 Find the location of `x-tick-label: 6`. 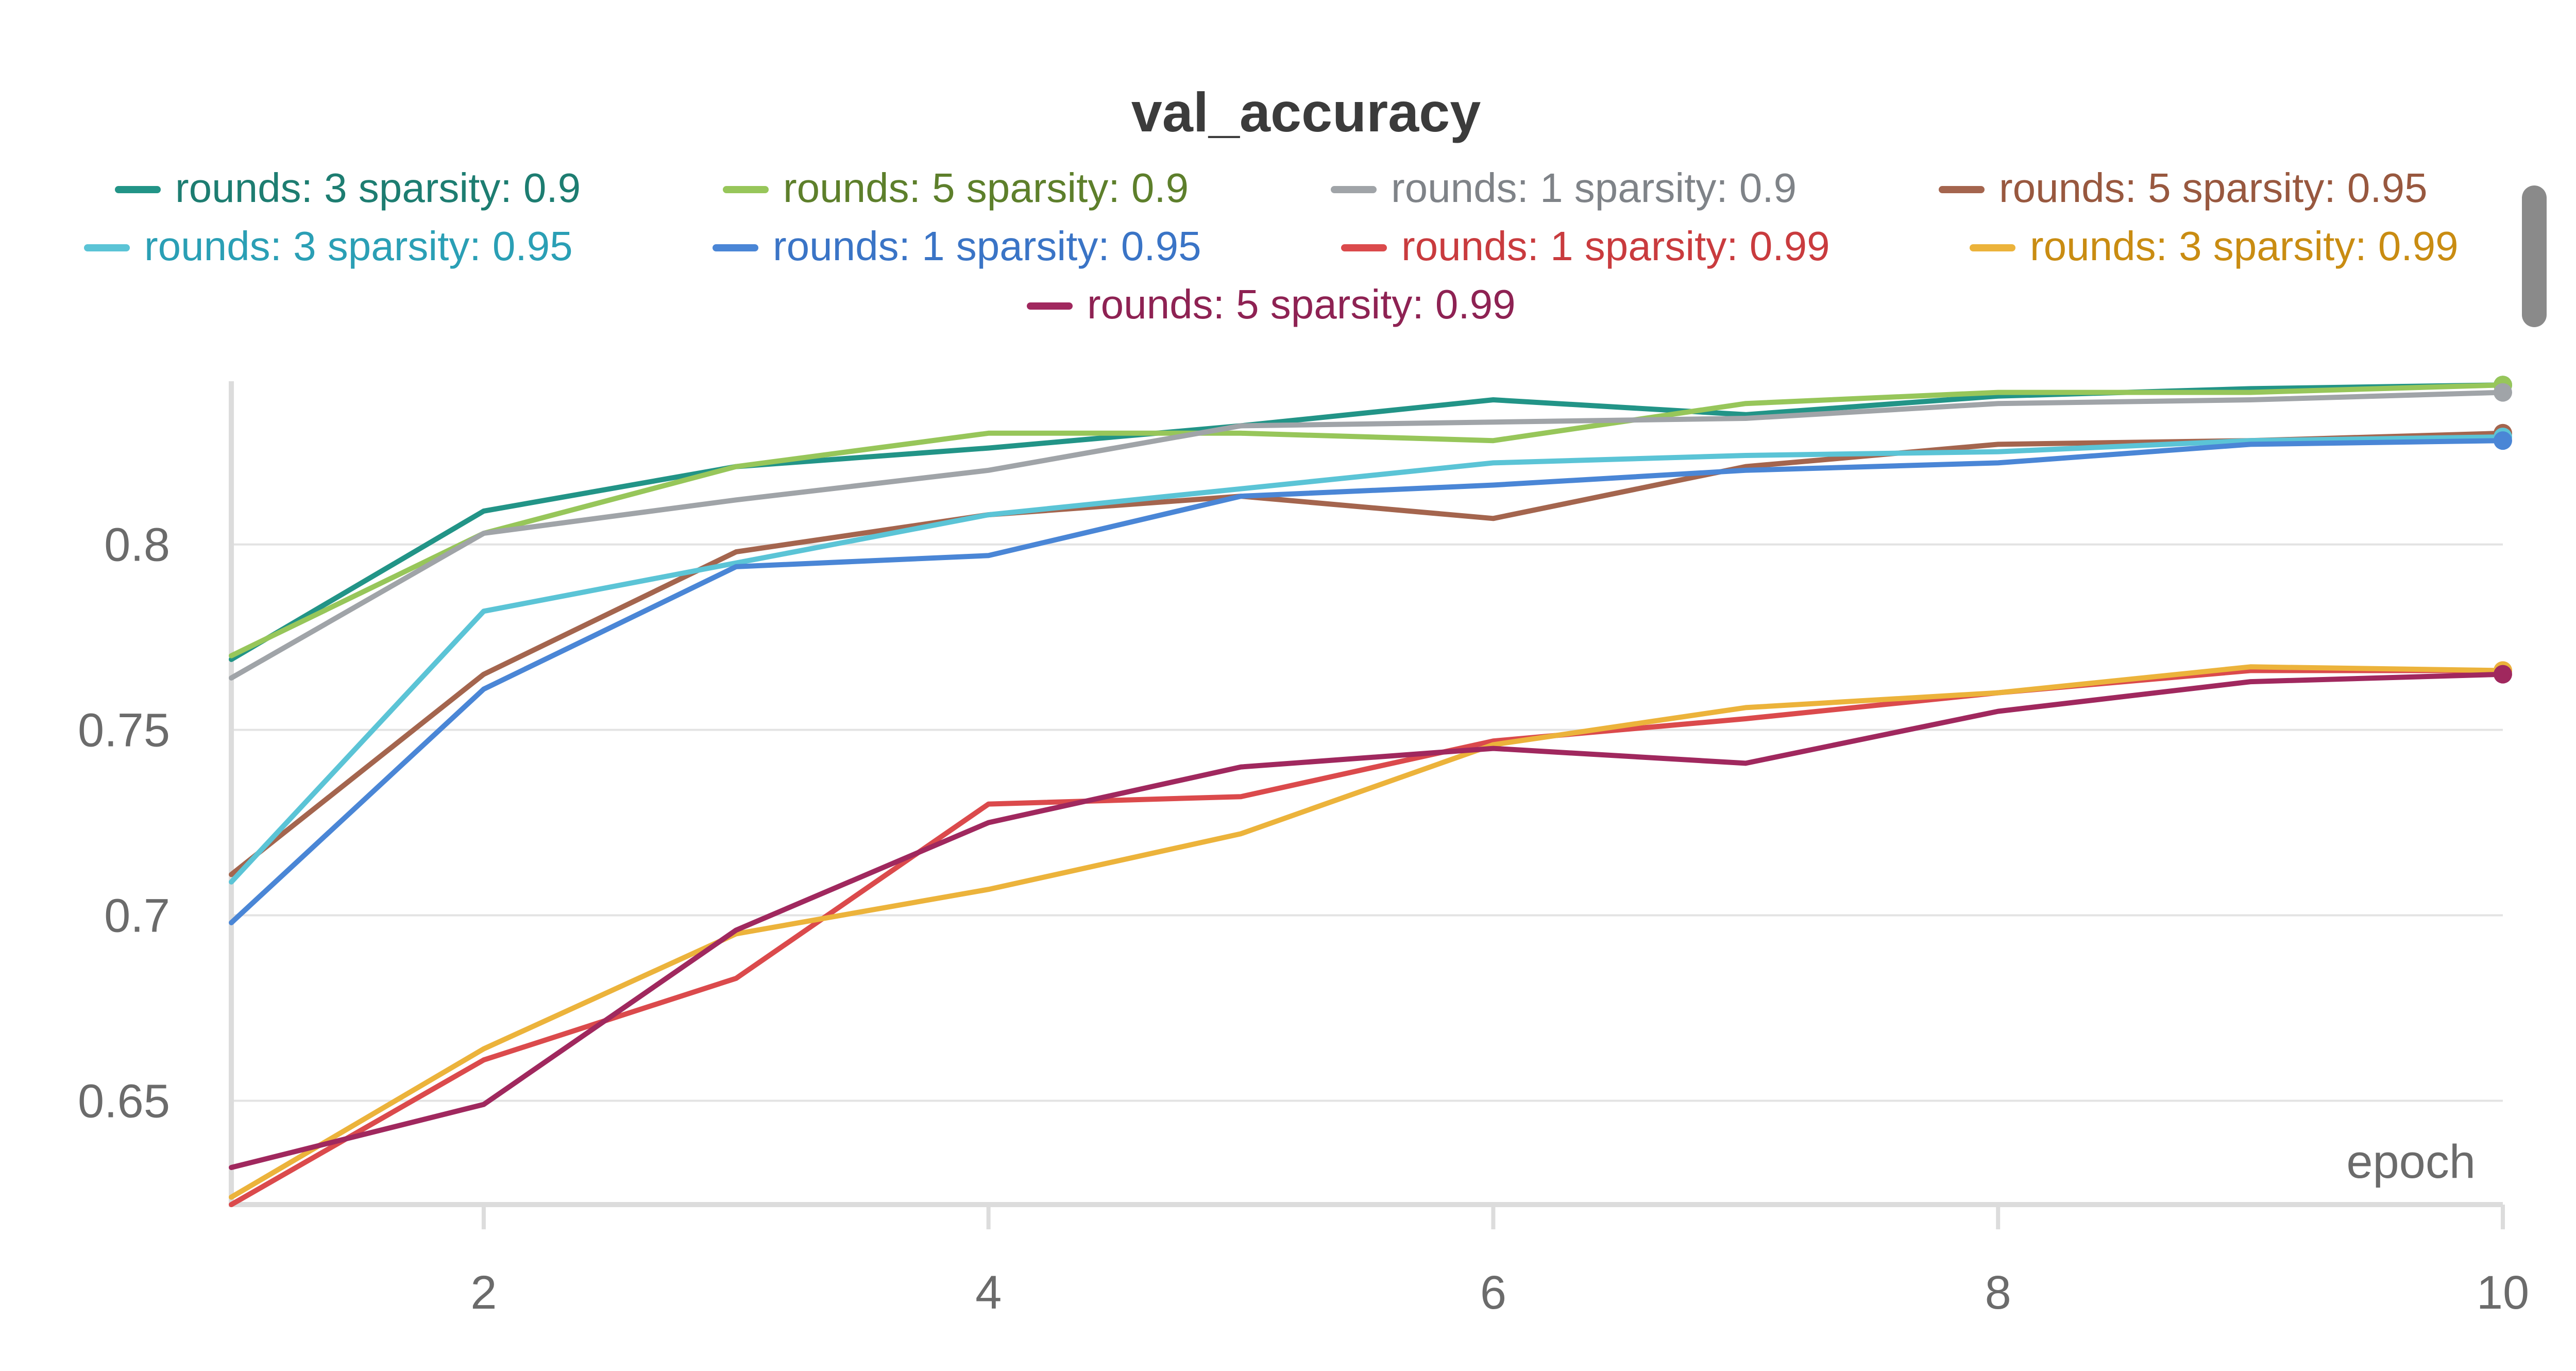

x-tick-label: 6 is located at coordinates (1493, 1293).